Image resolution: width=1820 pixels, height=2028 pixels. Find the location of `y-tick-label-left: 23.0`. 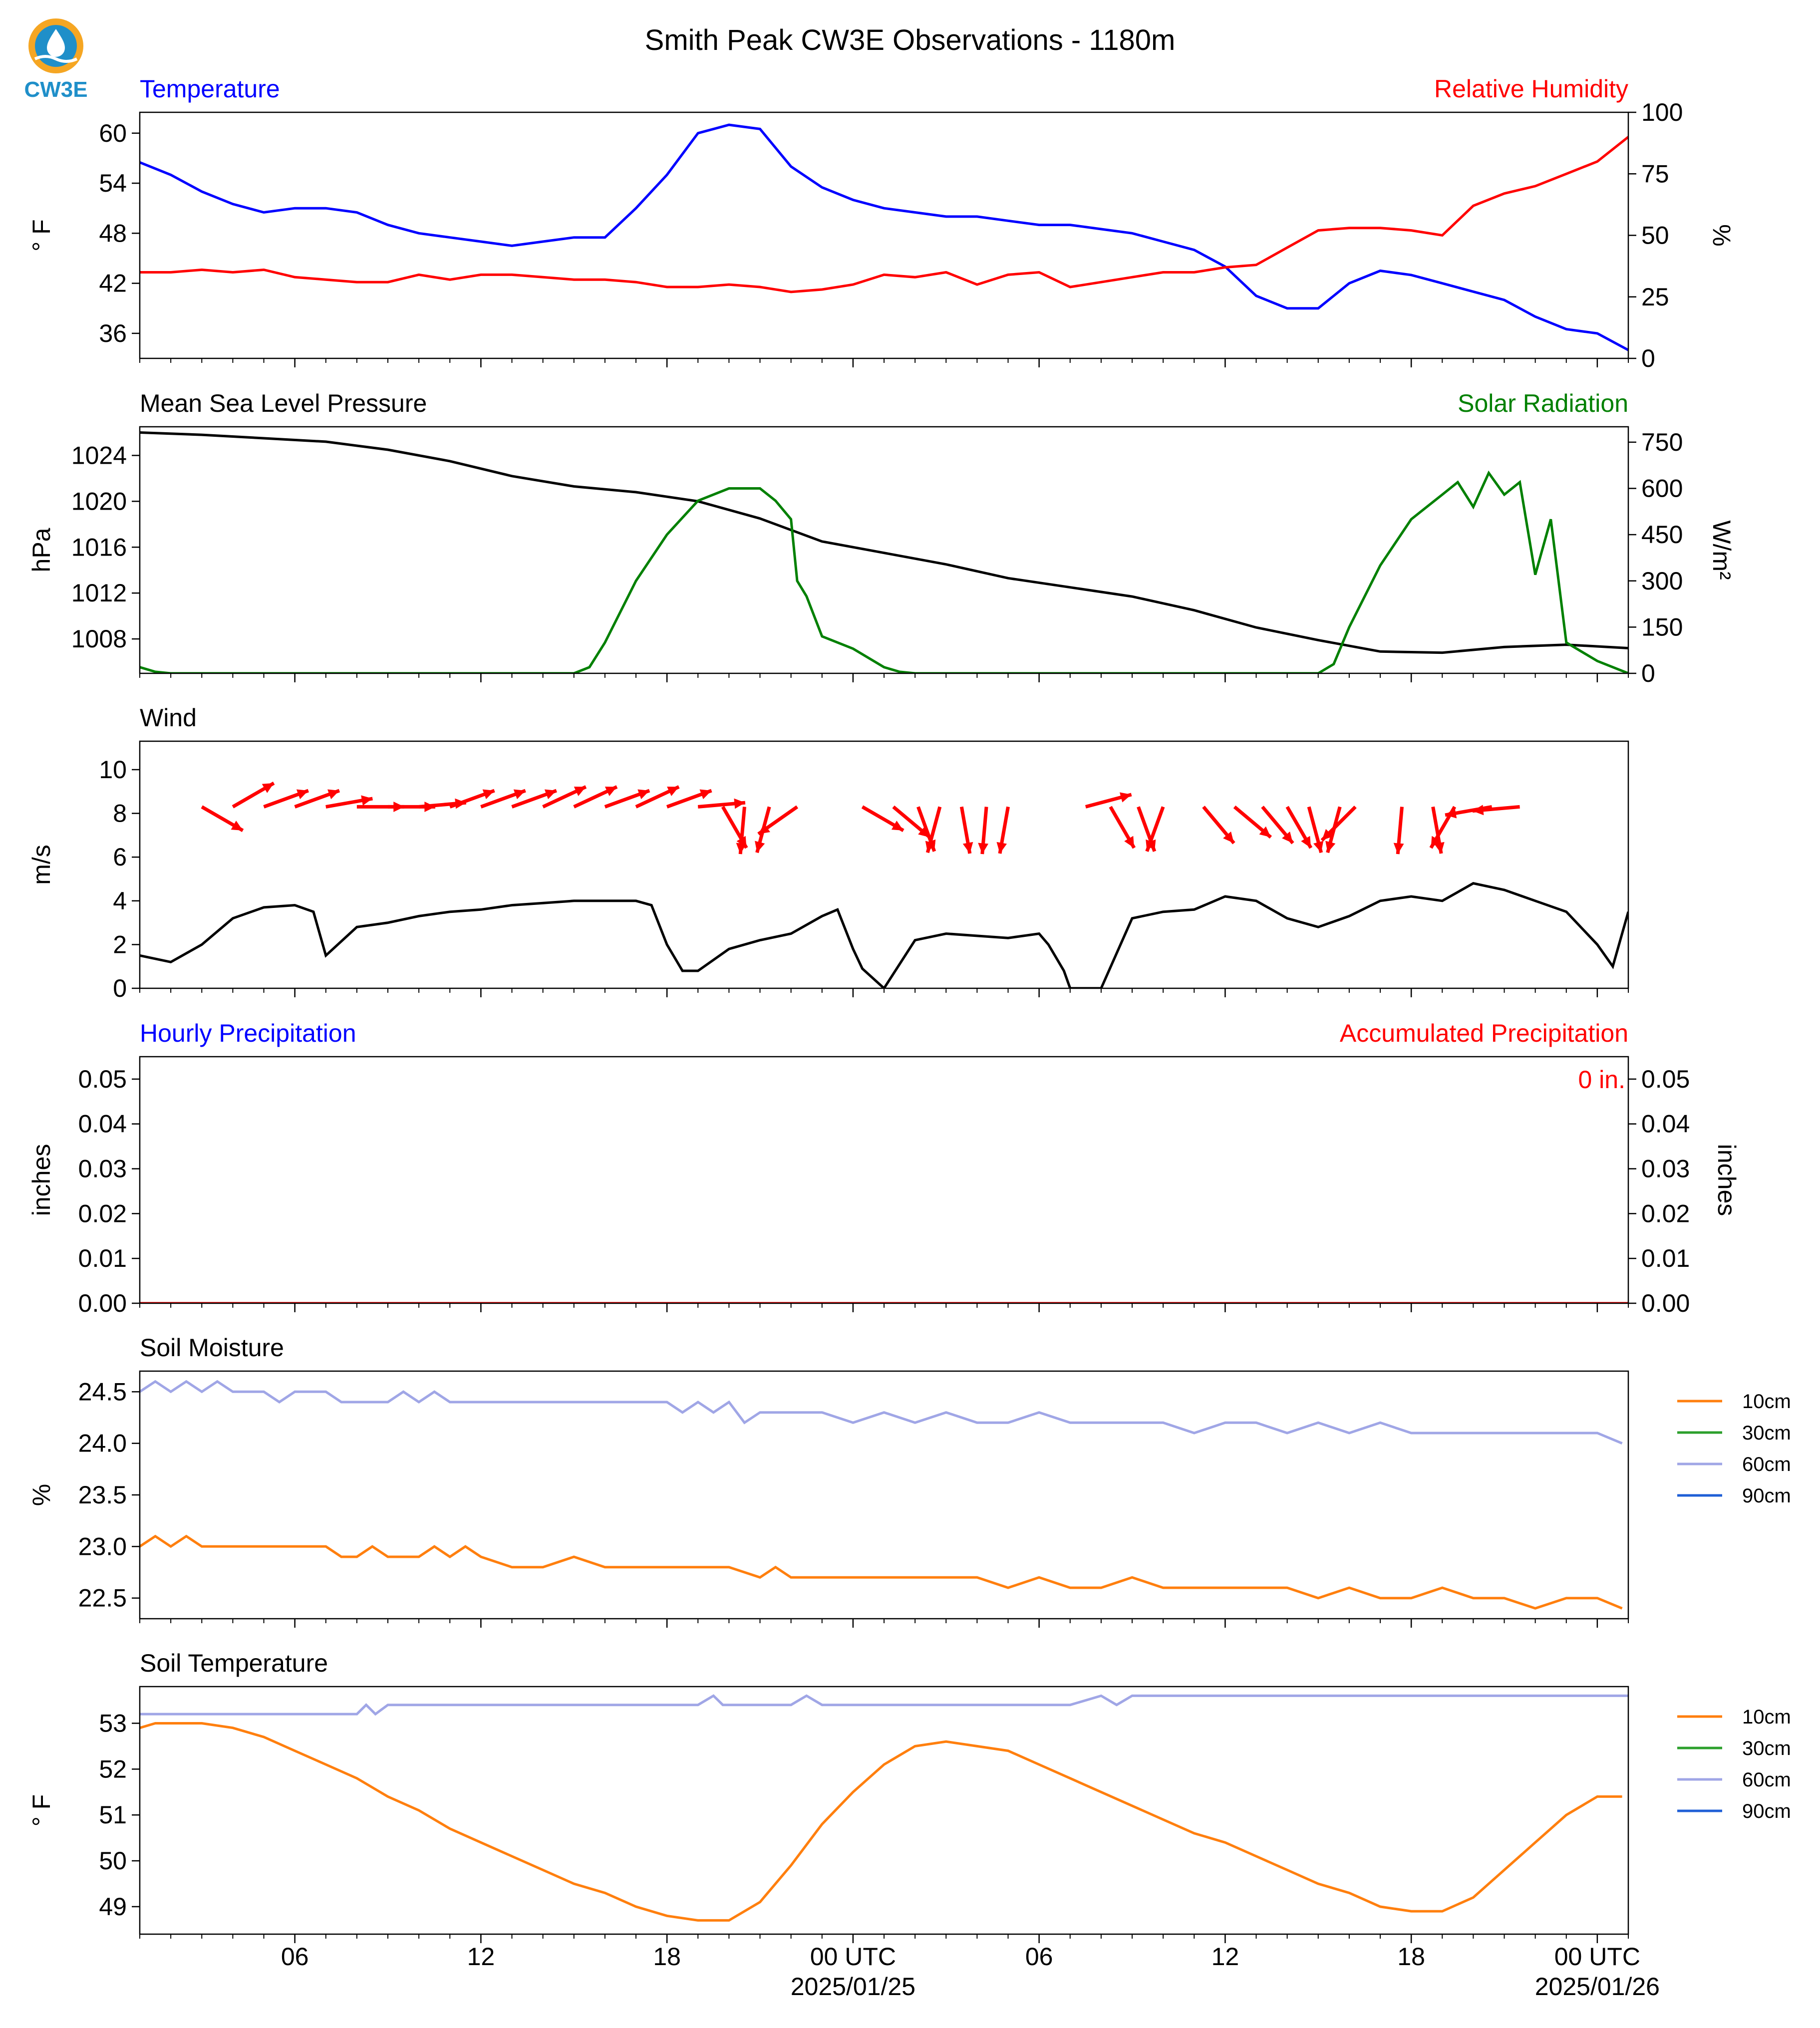

y-tick-label-left: 23.0 is located at coordinates (102, 1546).